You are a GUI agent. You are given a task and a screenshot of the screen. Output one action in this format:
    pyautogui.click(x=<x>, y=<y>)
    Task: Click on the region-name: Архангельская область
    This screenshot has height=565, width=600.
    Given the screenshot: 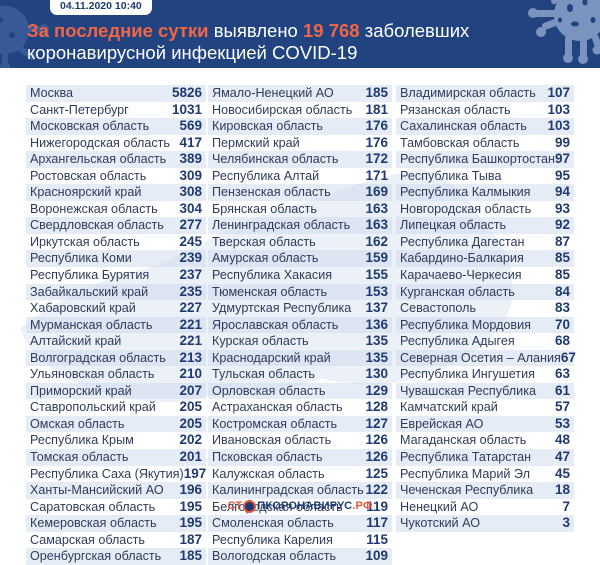 What is the action you would take?
    pyautogui.click(x=96, y=159)
    